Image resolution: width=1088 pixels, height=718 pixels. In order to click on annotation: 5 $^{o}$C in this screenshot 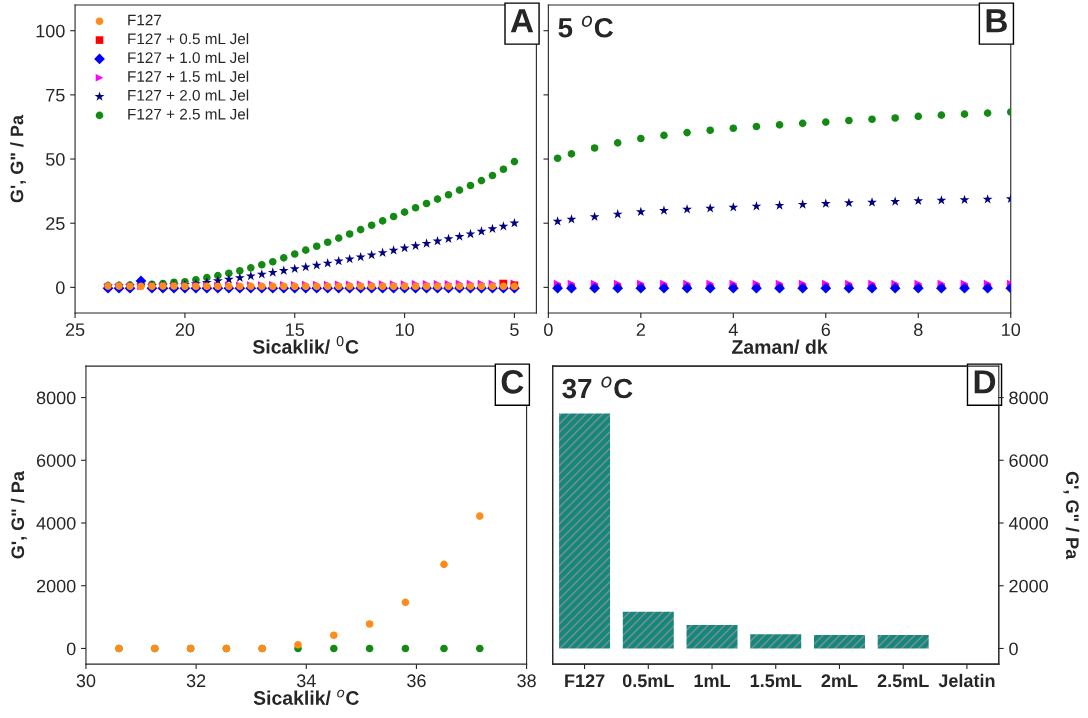, I will do `click(585, 26)`.